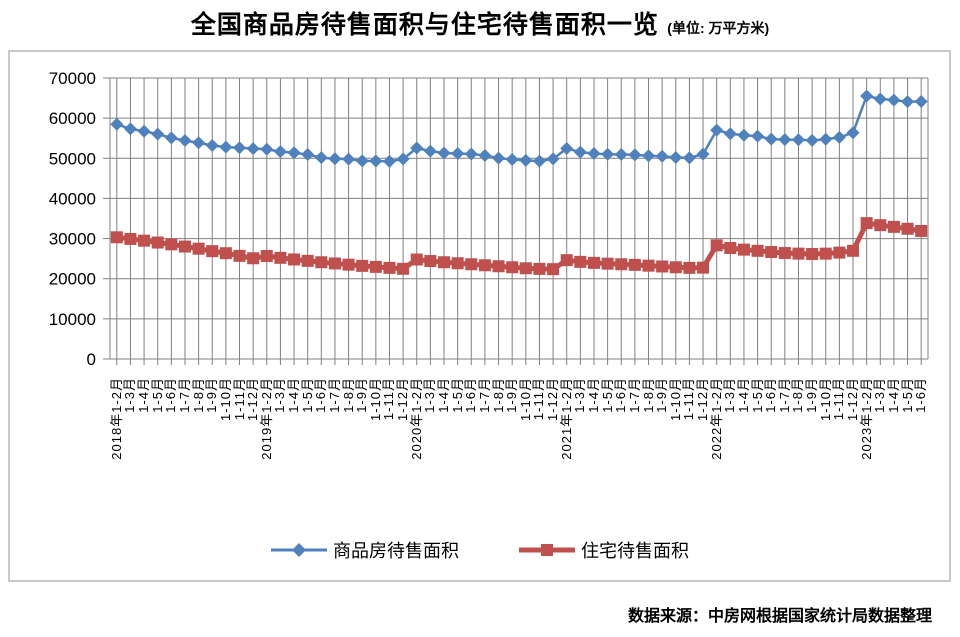  What do you see at coordinates (480, 23) in the screenshot?
I see `chart-title: 全国商品房待售面积与住宅待售面积一览 (单位: 万平方米)` at bounding box center [480, 23].